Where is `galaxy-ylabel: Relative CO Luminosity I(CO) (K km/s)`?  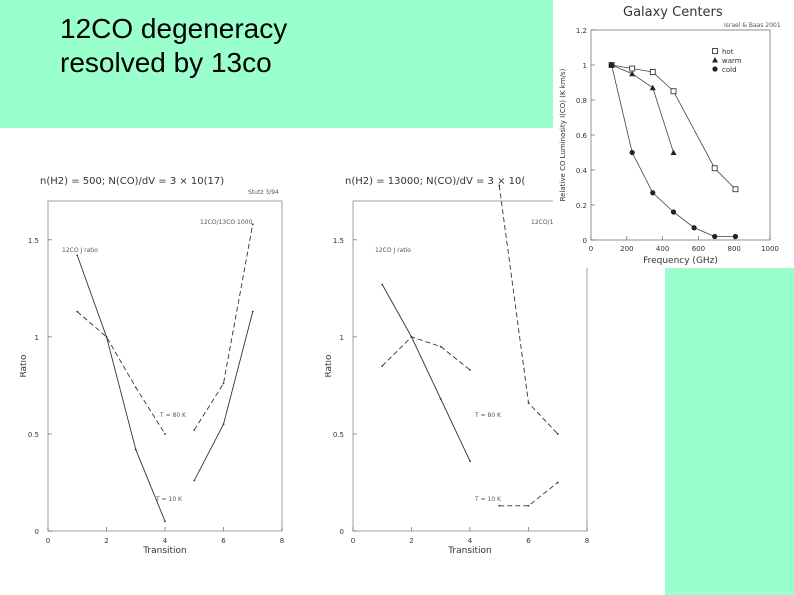 galaxy-ylabel: Relative CO Luminosity I(CO) (K km/s) is located at coordinates (563, 134).